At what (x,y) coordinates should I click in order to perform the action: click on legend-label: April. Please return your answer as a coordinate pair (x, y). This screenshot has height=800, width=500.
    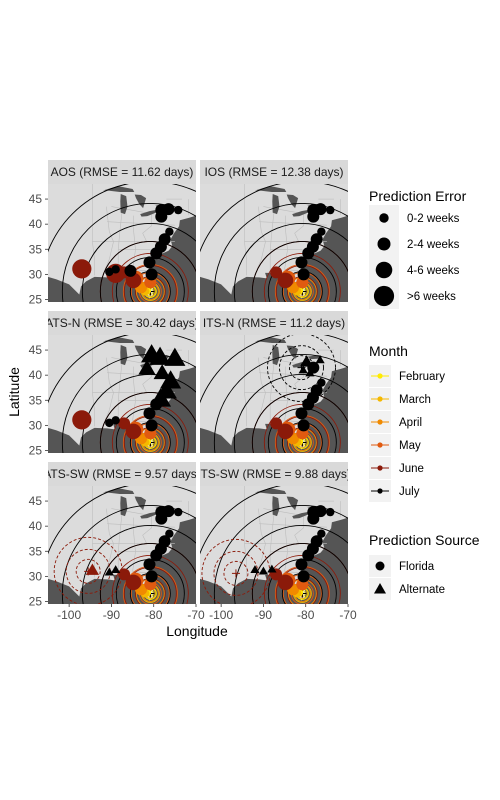
    Looking at the image, I should click on (410, 423).